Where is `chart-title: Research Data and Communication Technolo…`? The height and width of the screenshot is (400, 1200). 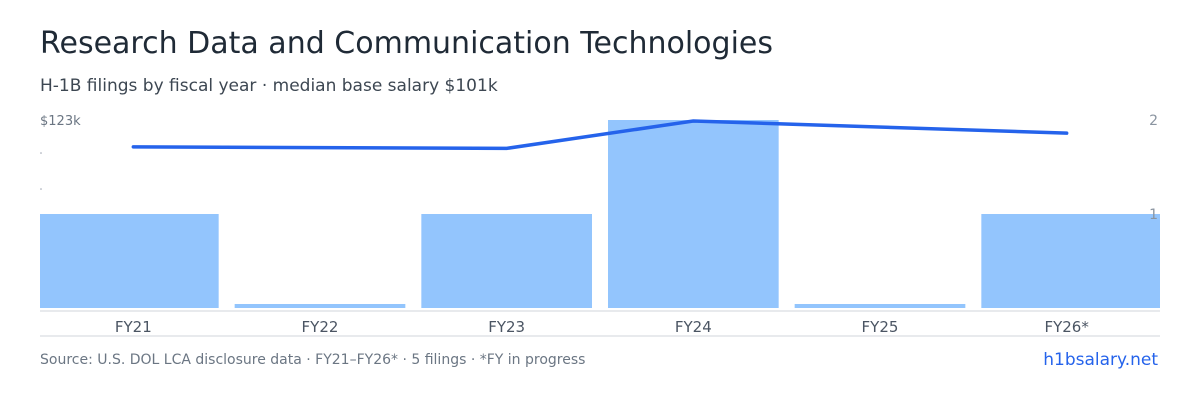 chart-title: Research Data and Communication Technolo… is located at coordinates (406, 43).